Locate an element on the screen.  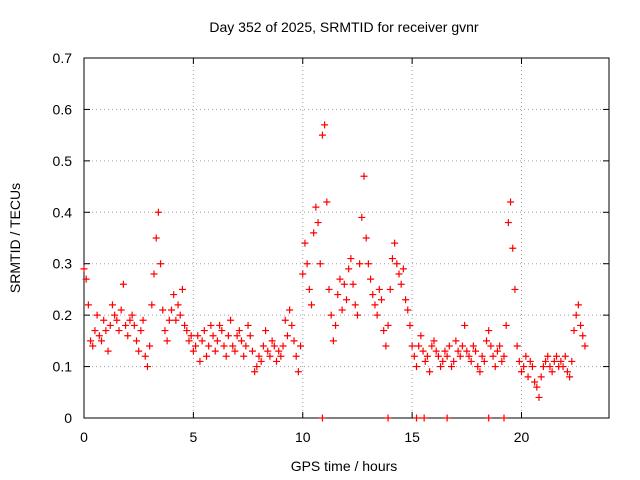
y-tick-label: 0 is located at coordinates (68, 418).